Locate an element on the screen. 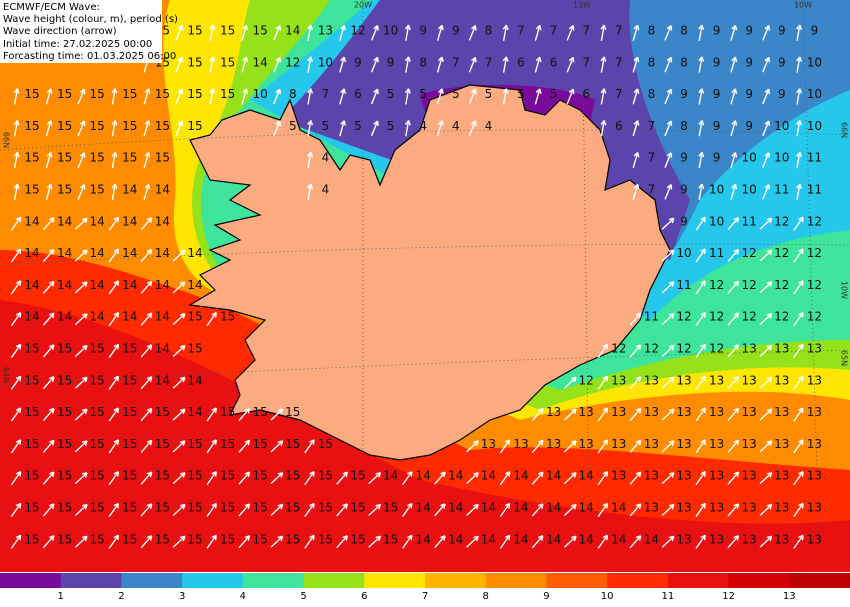 This screenshot has height=607, width=850. period-label: 9 is located at coordinates (717, 158).